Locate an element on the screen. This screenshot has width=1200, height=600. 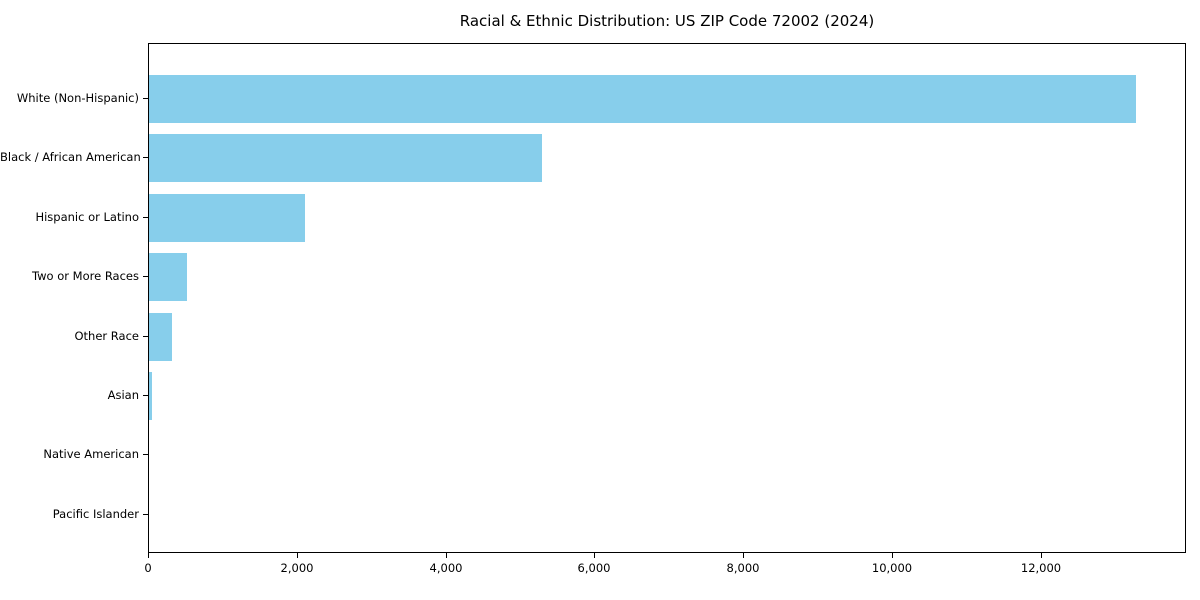
bar-two-or-more-races is located at coordinates (168, 277).